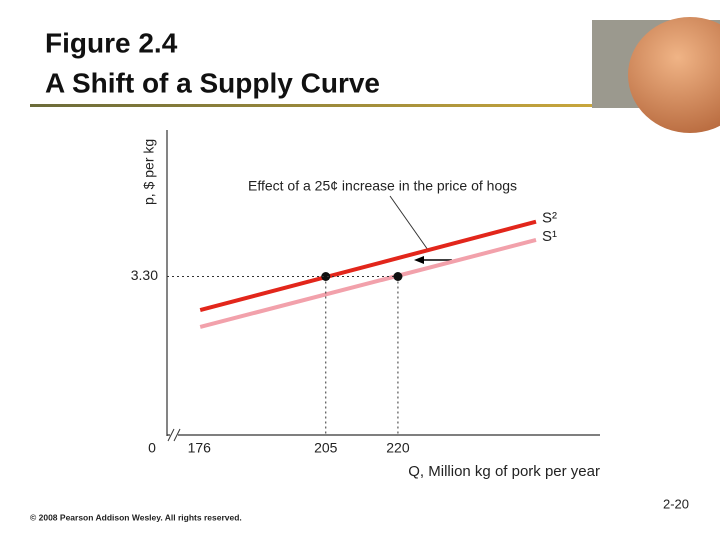  Describe the element at coordinates (326, 448) in the screenshot. I see `x-tick-label: 205` at that location.